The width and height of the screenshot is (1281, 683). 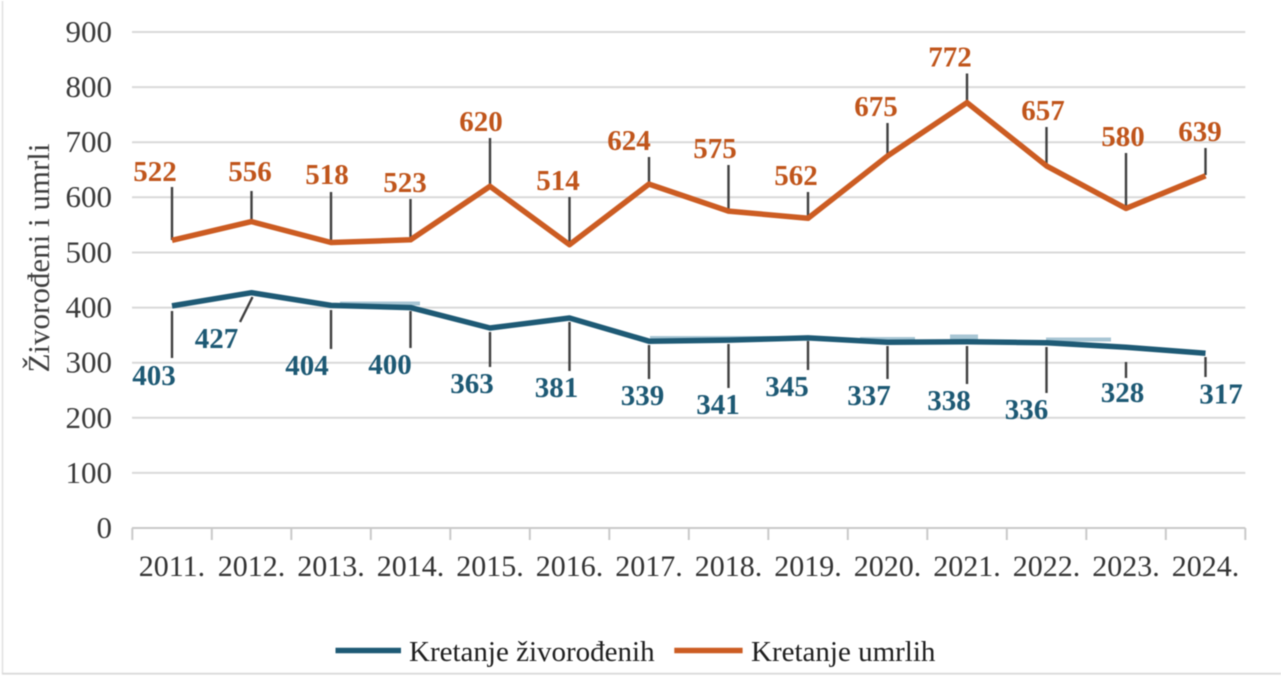 What do you see at coordinates (1027, 410) in the screenshot?
I see `svg-text: 336` at bounding box center [1027, 410].